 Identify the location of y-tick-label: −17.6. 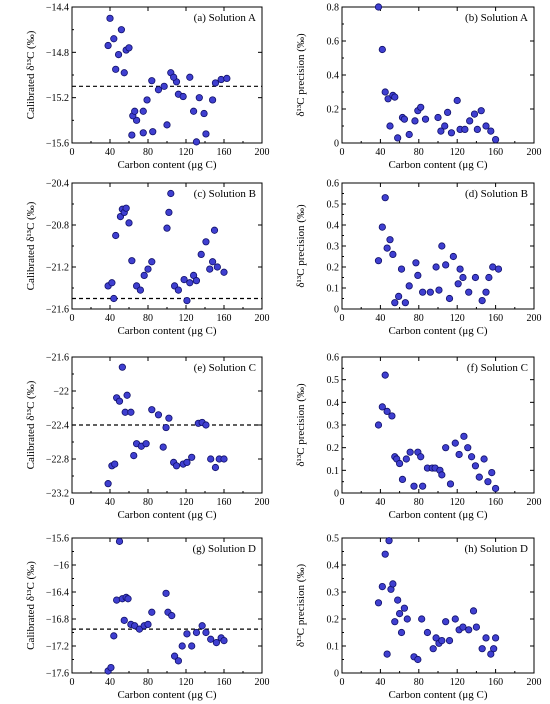
(57, 674).